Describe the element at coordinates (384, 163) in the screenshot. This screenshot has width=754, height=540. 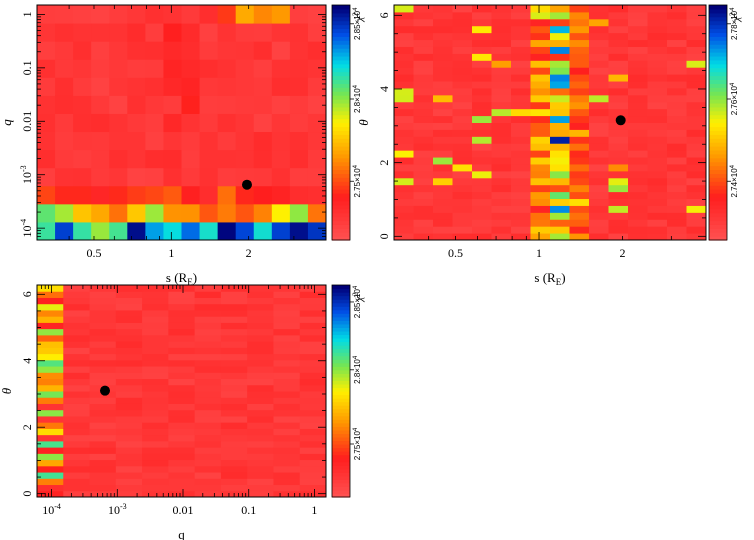
I see `y-tick-label: 2` at that location.